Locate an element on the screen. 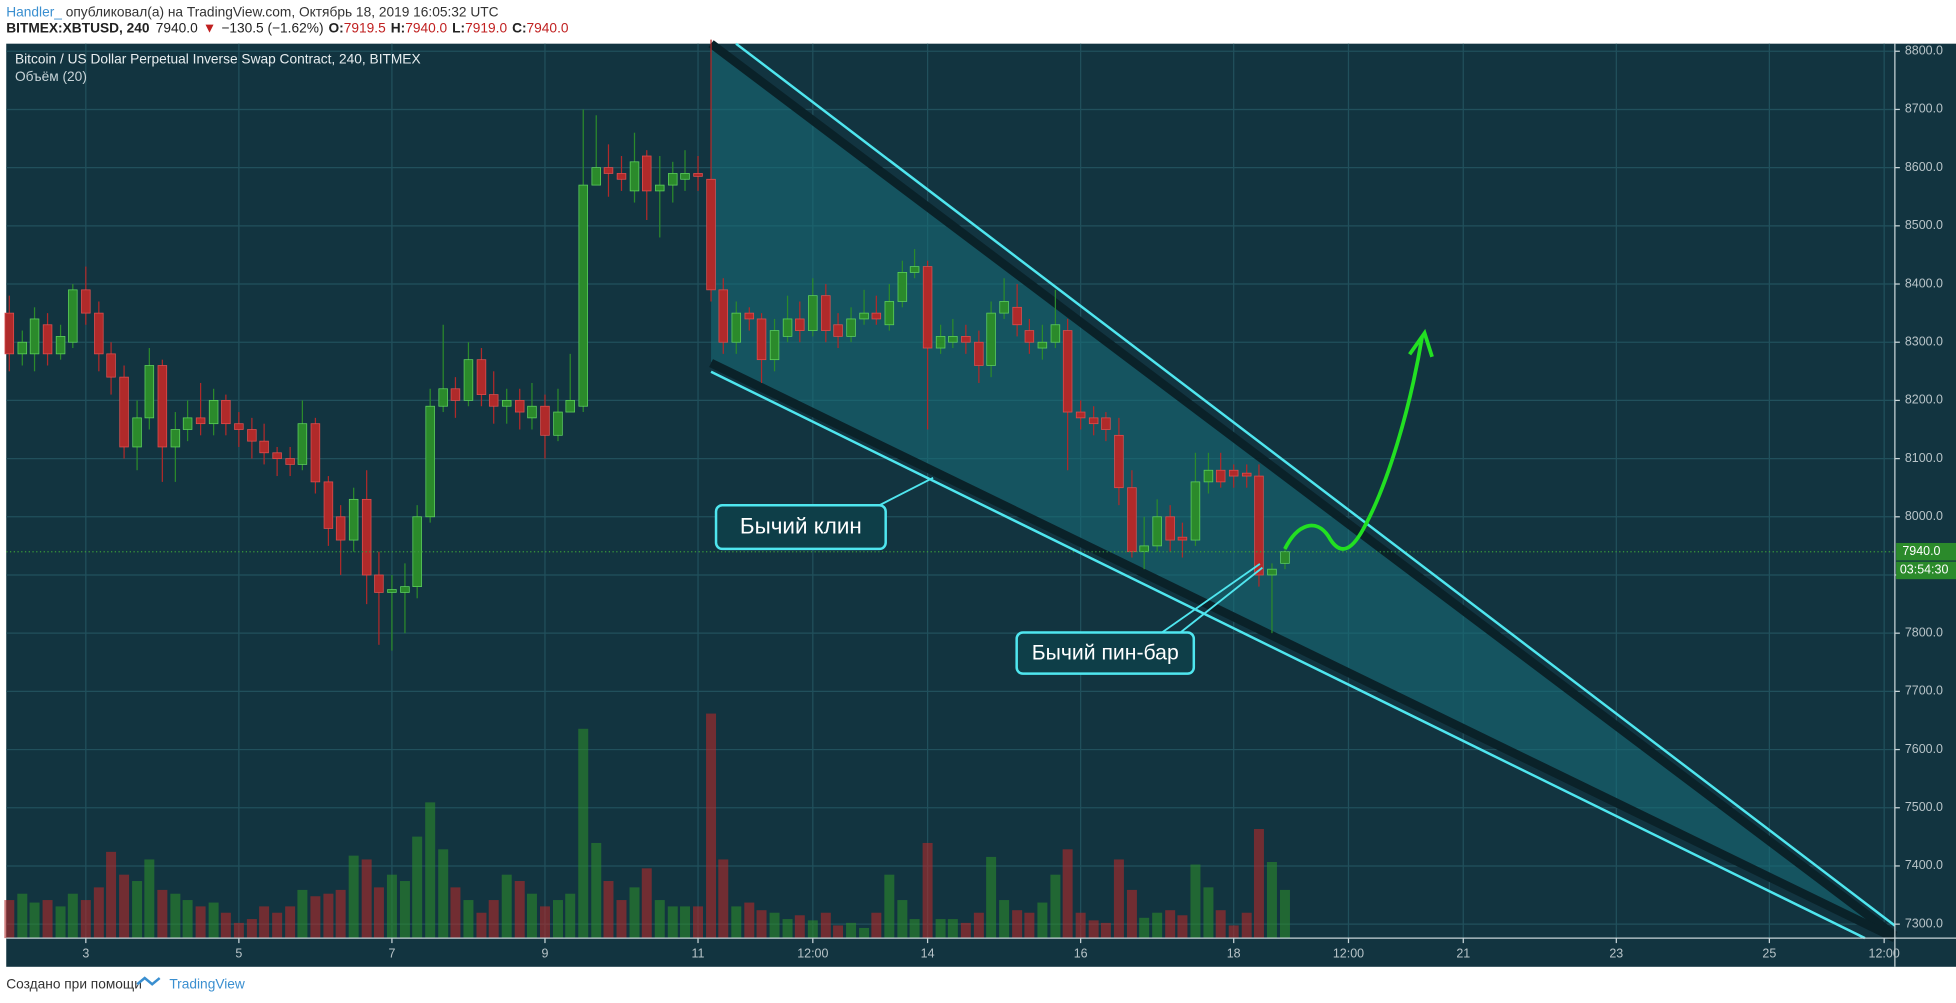  low-value: 7919.0 is located at coordinates (486, 27).